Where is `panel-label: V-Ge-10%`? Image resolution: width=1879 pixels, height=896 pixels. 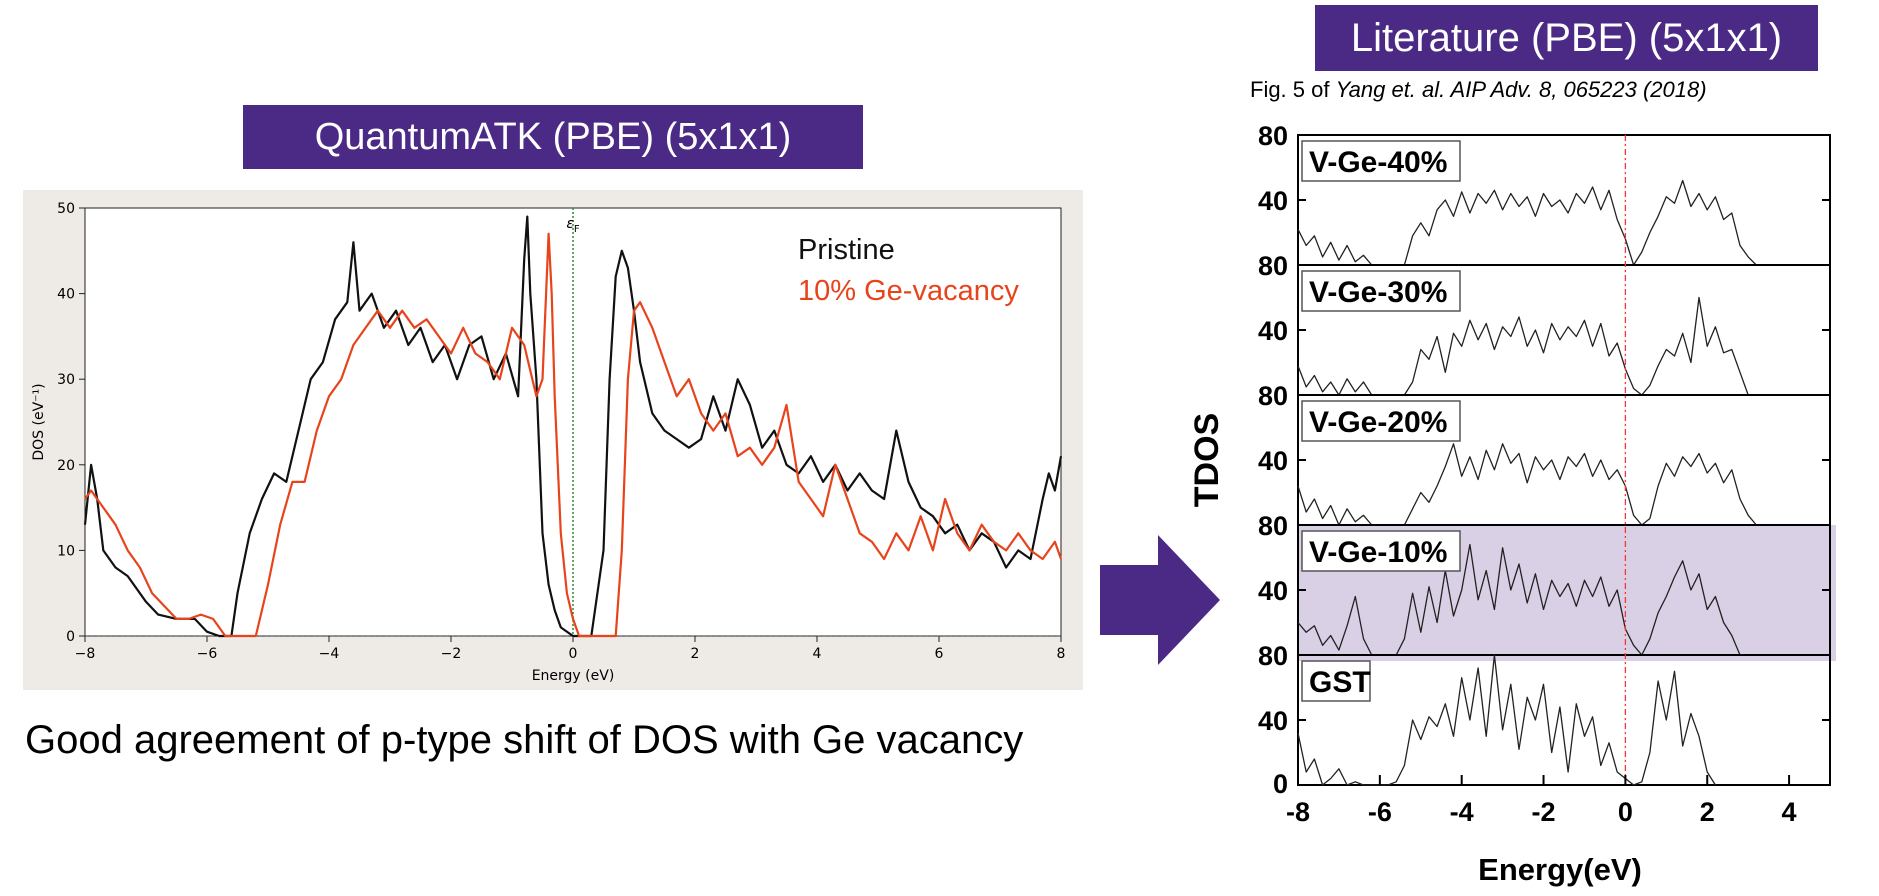 panel-label: V-Ge-10% is located at coordinates (1378, 552).